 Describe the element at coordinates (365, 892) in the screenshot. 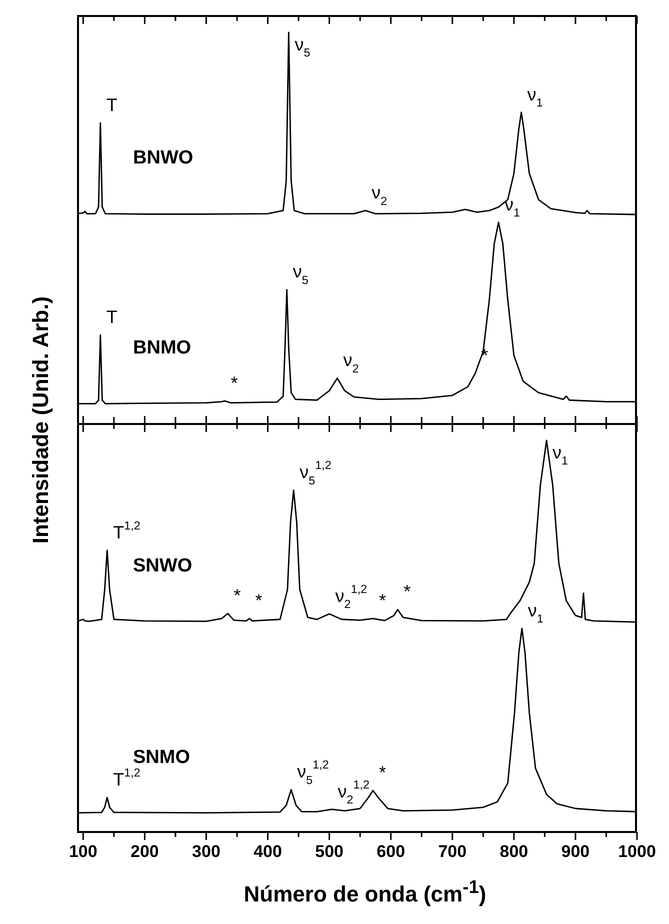

I see `x-axis-title: Número de onda (cm$^{-1}$)` at that location.